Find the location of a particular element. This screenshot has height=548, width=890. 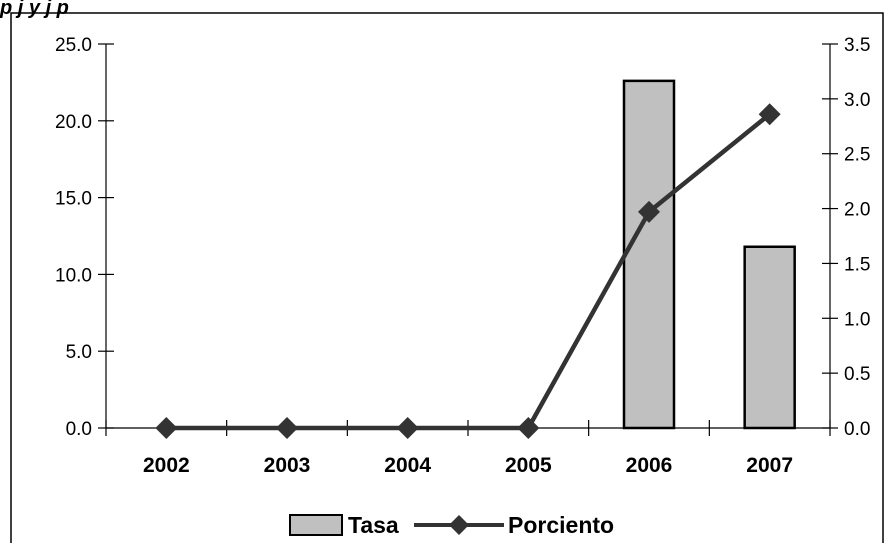

x-axis-category-label: 2004 is located at coordinates (407, 465).